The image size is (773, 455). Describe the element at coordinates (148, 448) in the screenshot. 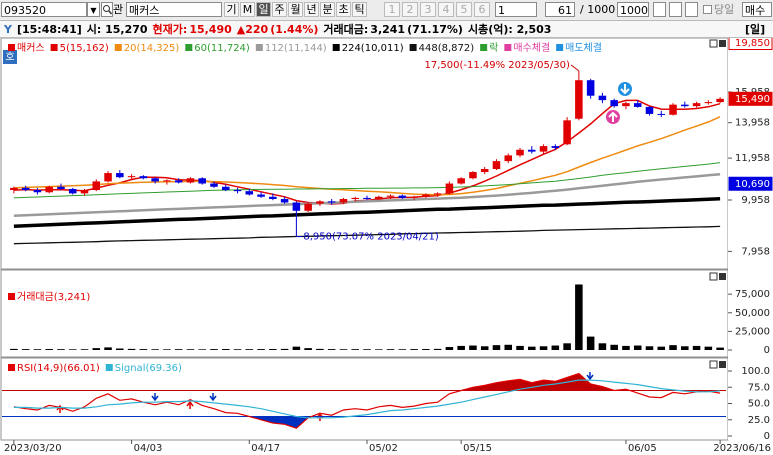

I see `x-tick-label: 04/03` at that location.